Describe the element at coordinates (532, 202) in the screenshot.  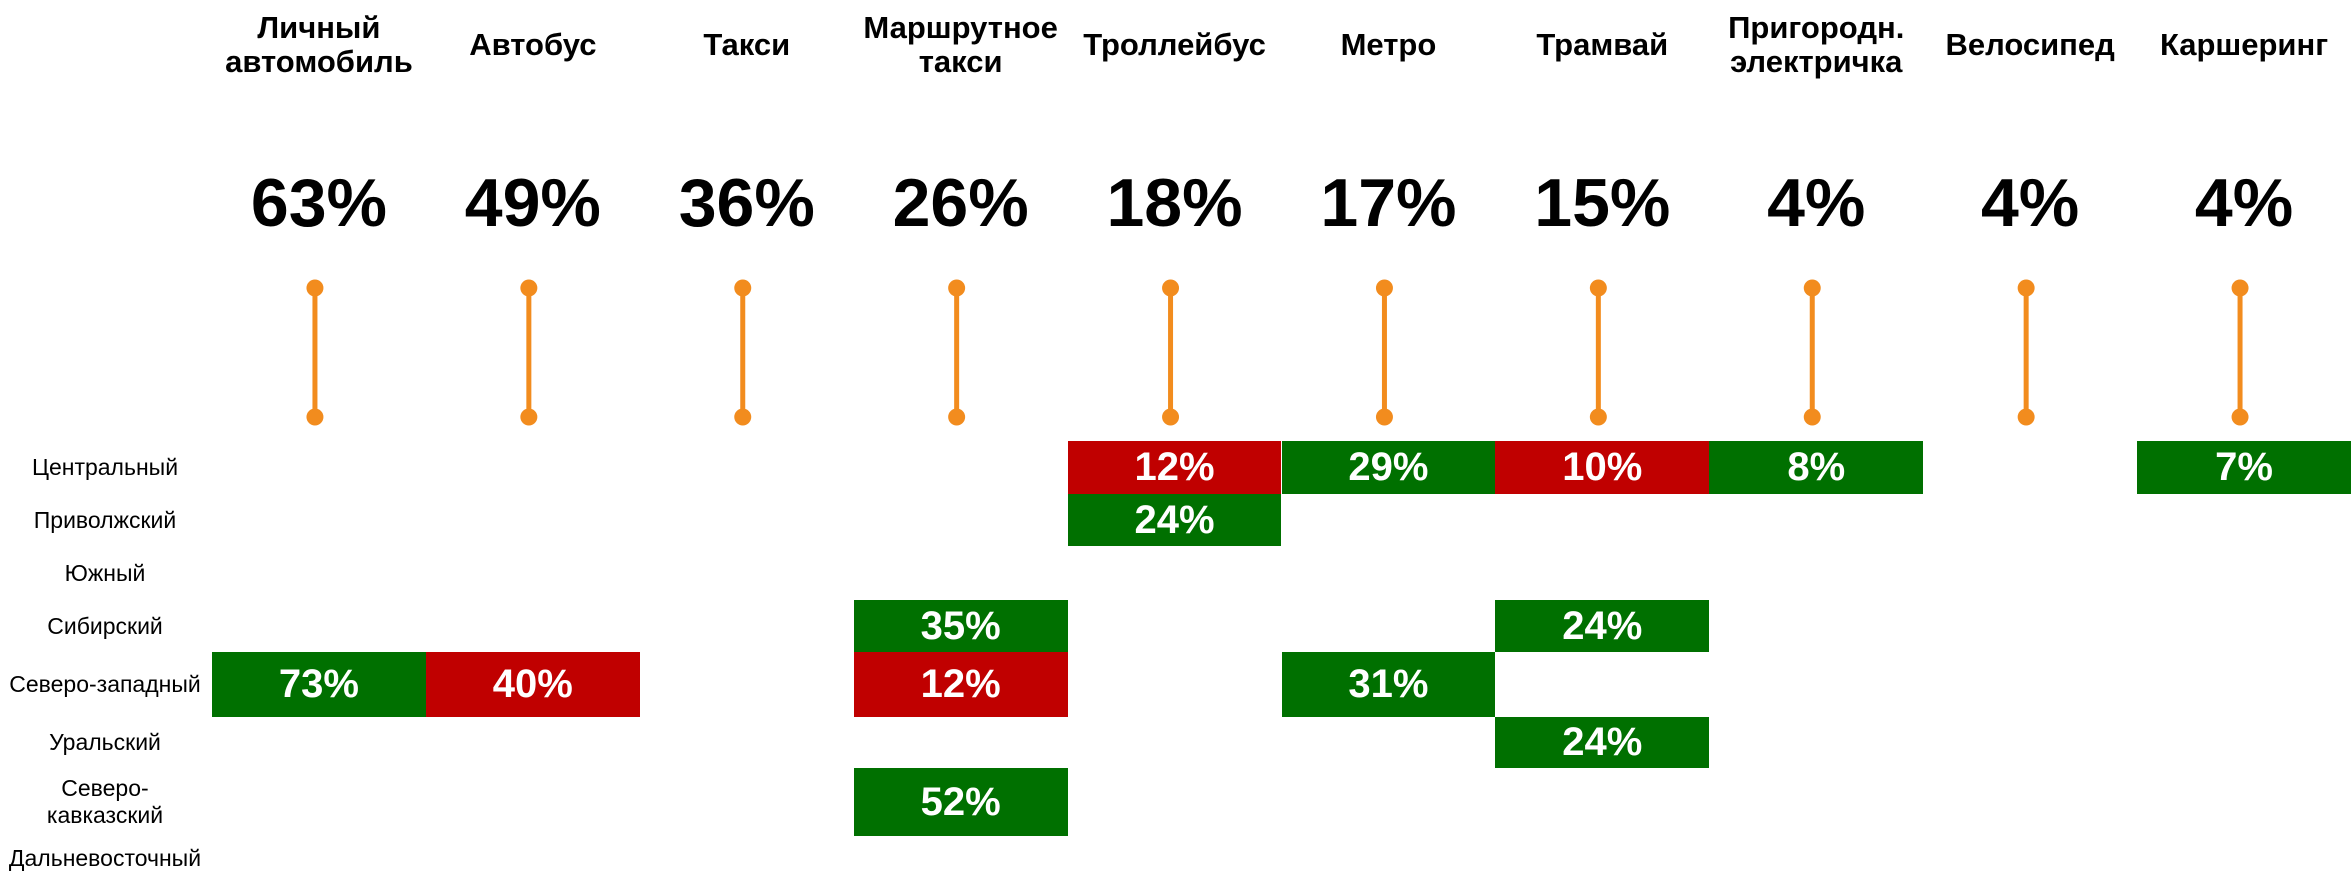
I see `column-value: 49%` at that location.